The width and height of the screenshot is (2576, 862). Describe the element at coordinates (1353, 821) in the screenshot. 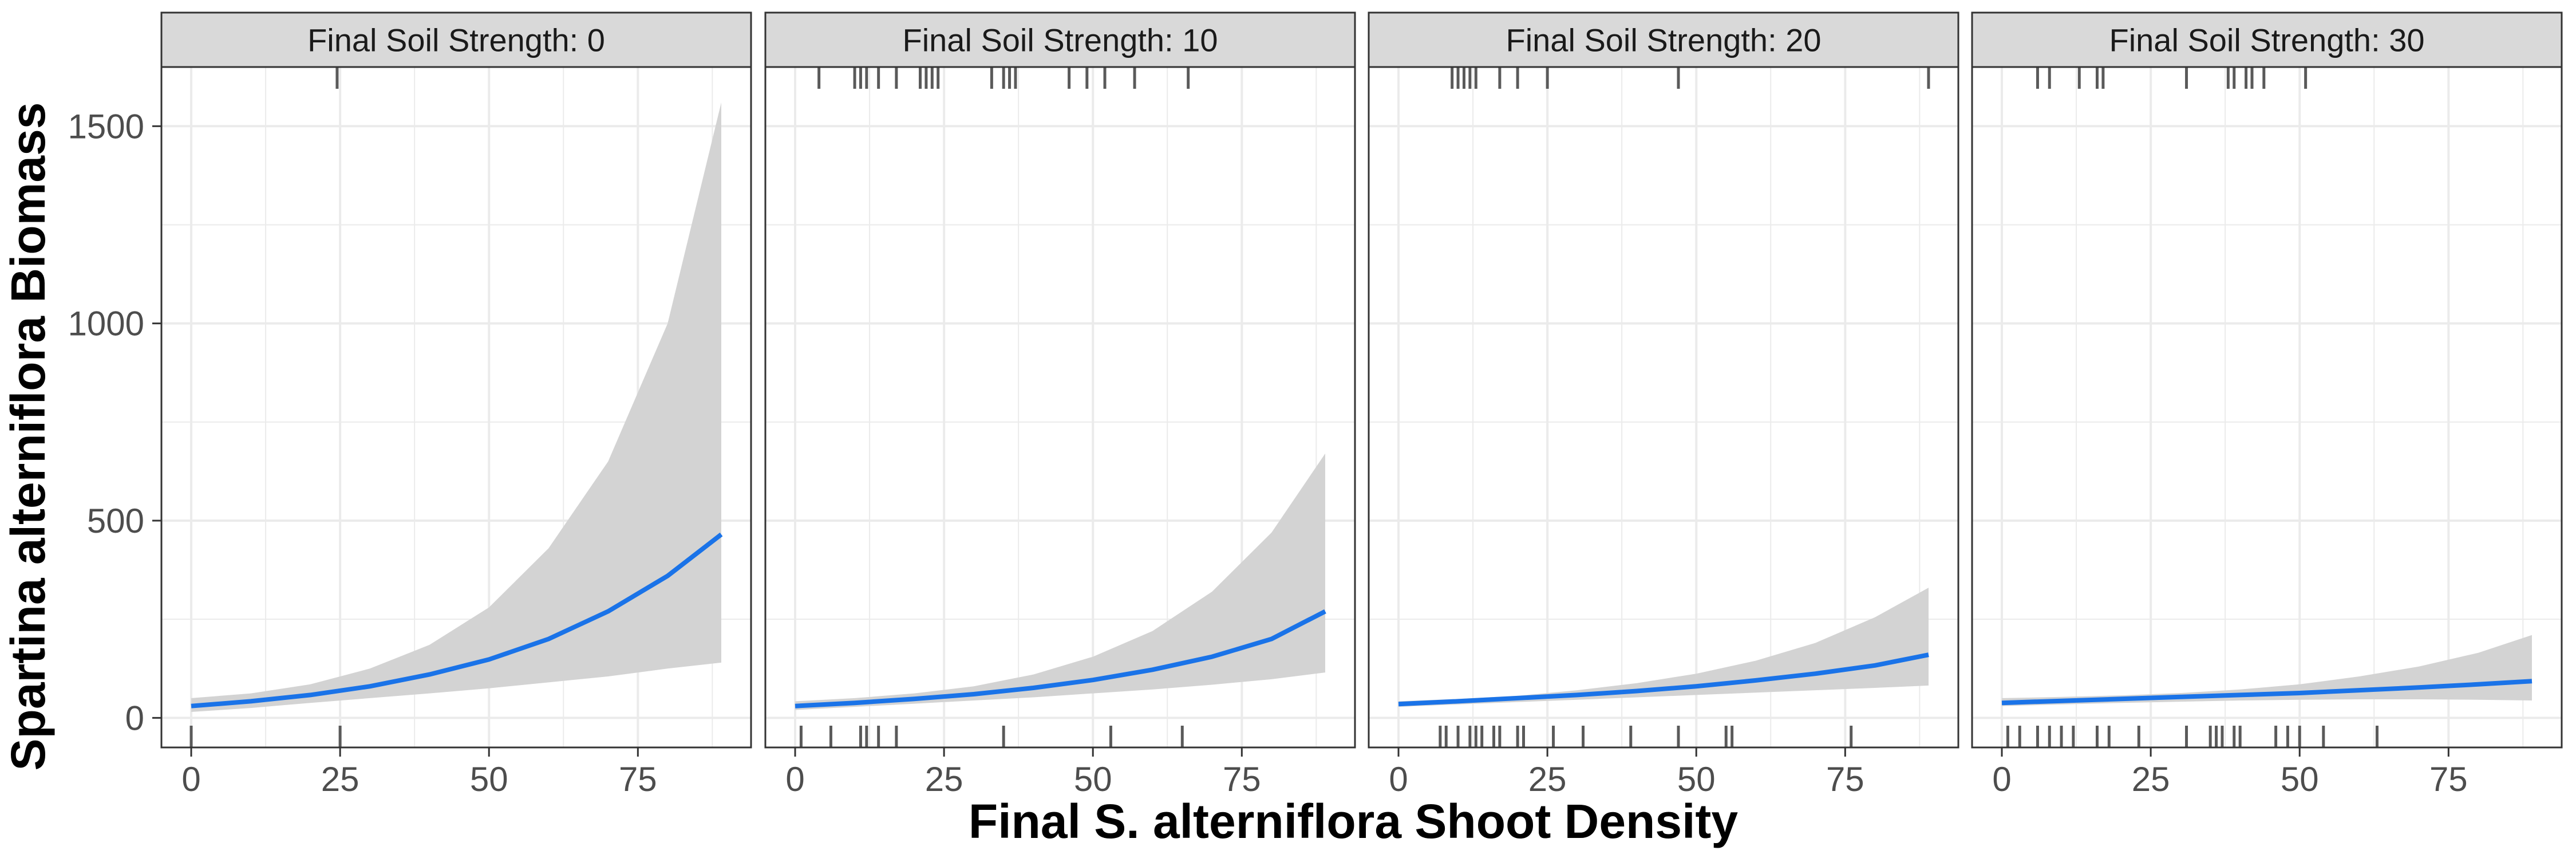

I see `x-axis-title: Final S. alterniflora Shoot Density` at that location.